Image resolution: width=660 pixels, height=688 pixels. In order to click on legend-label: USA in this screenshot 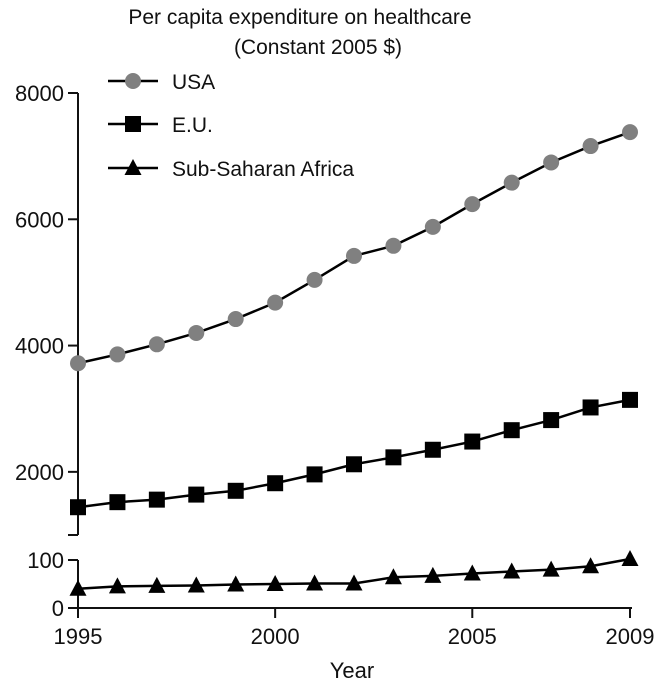, I will do `click(193, 82)`.